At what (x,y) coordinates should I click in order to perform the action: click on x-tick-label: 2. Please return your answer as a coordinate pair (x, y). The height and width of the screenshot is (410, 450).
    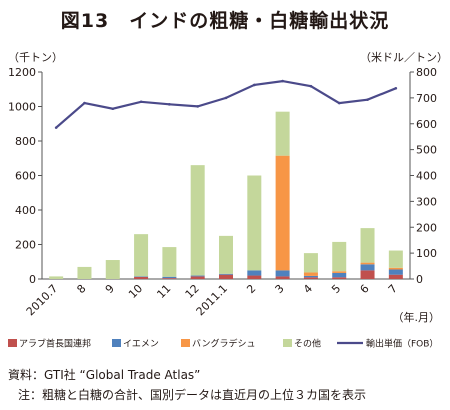
    Looking at the image, I should click on (251, 289).